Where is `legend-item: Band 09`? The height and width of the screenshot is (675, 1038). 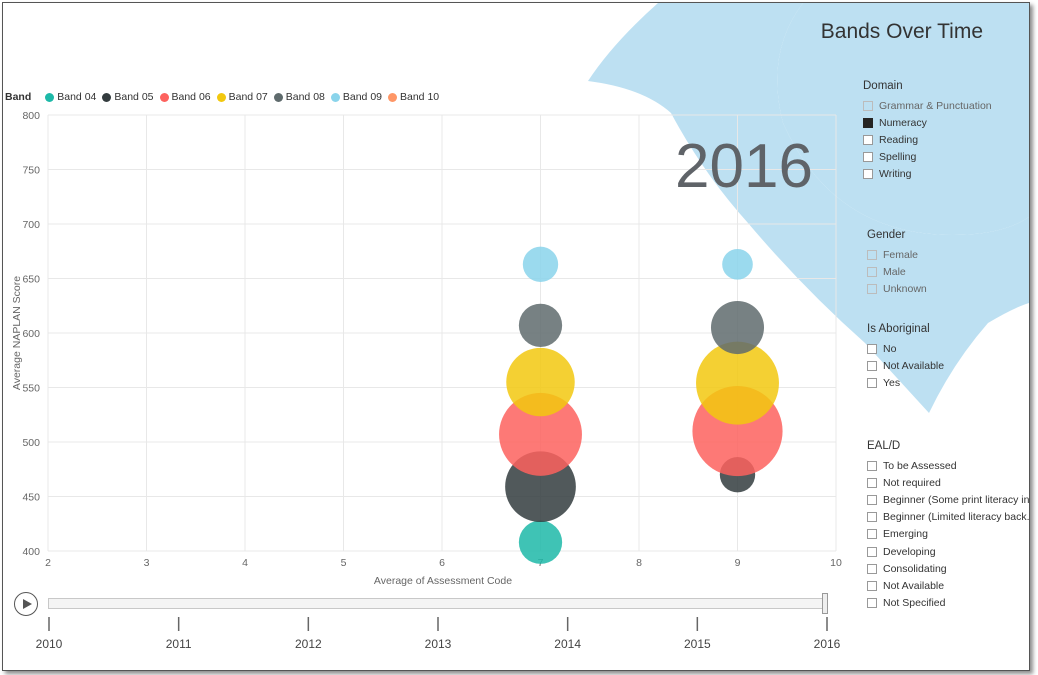 legend-item: Band 09 is located at coordinates (356, 97).